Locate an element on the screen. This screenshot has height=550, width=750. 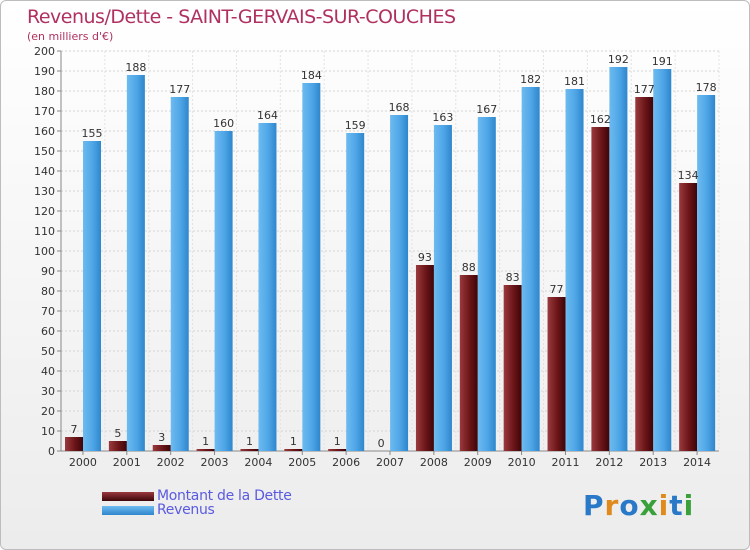
x-tick-label: 2005 is located at coordinates (302, 462).